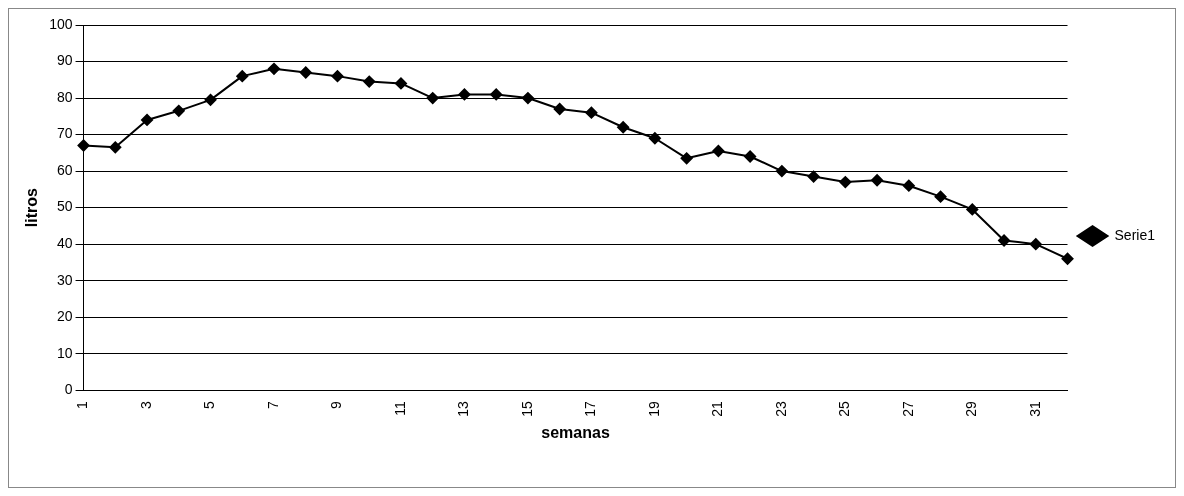 Image resolution: width=1184 pixels, height=496 pixels. I want to click on x-tick-label: 19, so click(653, 409).